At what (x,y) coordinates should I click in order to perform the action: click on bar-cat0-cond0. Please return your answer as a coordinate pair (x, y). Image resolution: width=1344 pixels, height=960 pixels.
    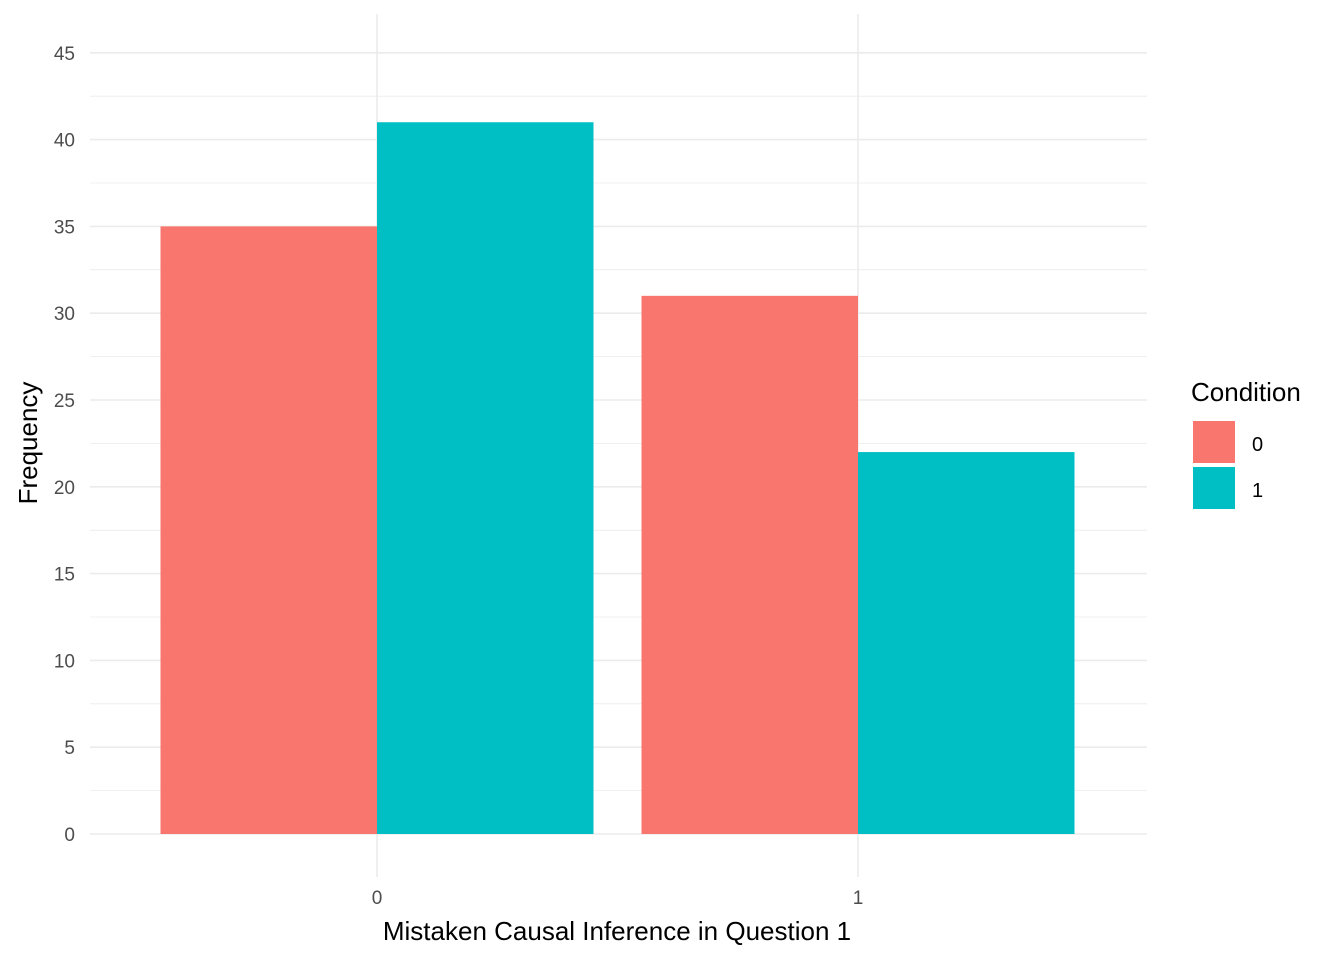
    Looking at the image, I should click on (268, 530).